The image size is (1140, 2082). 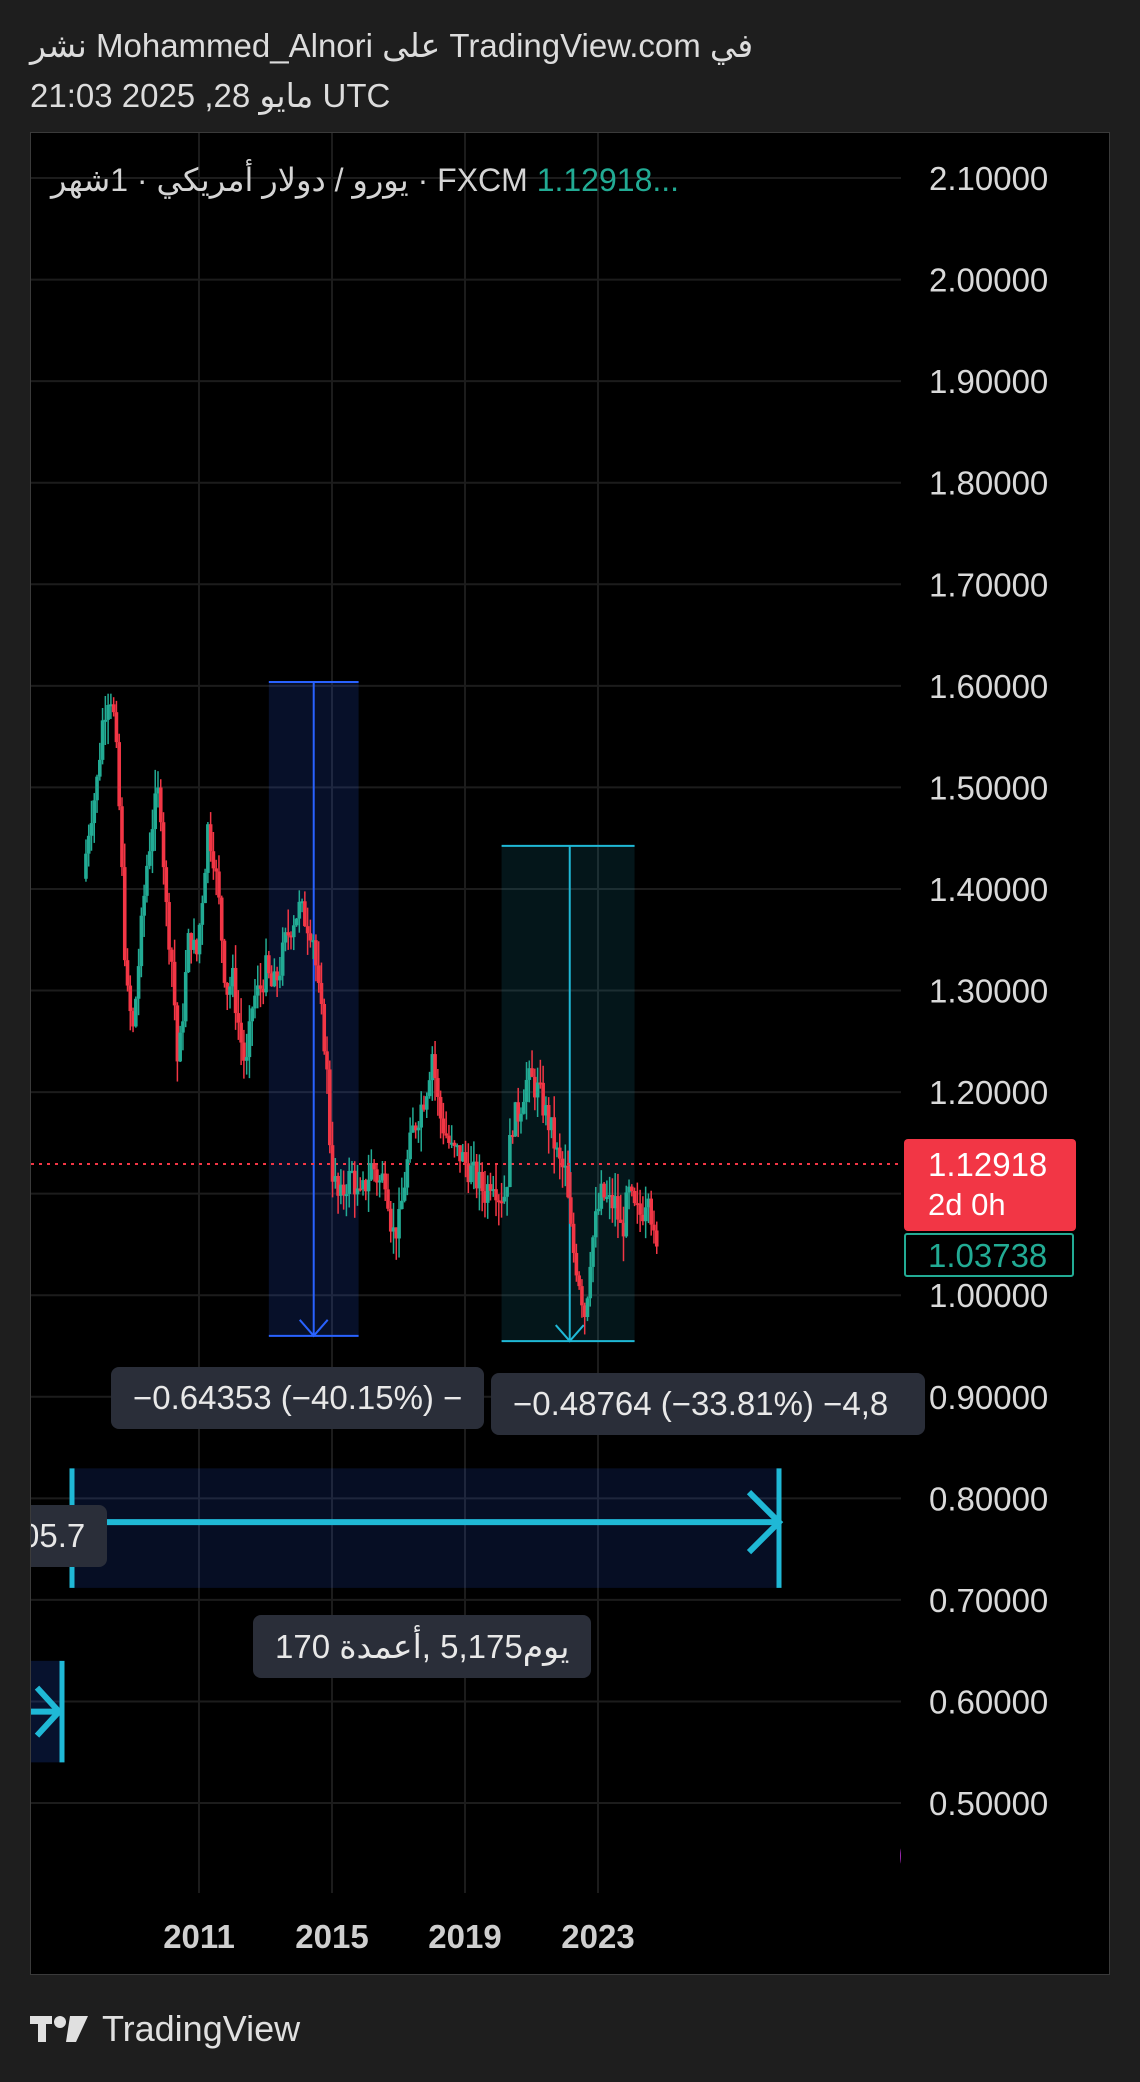 What do you see at coordinates (69, 1536) in the screenshot?
I see `span-label-left: 05.7` at bounding box center [69, 1536].